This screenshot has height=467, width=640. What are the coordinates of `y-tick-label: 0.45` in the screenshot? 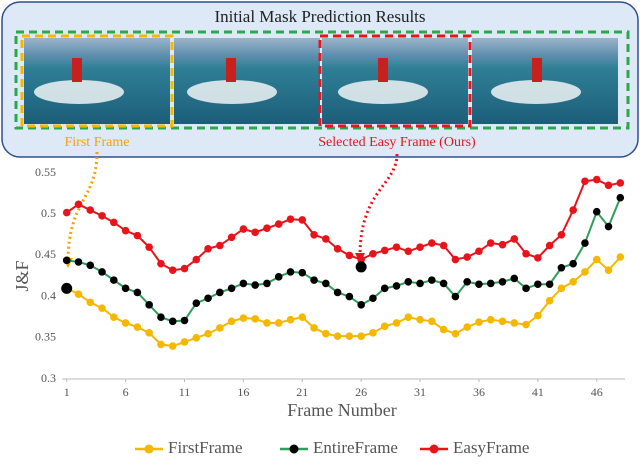 It's located at (45, 254).